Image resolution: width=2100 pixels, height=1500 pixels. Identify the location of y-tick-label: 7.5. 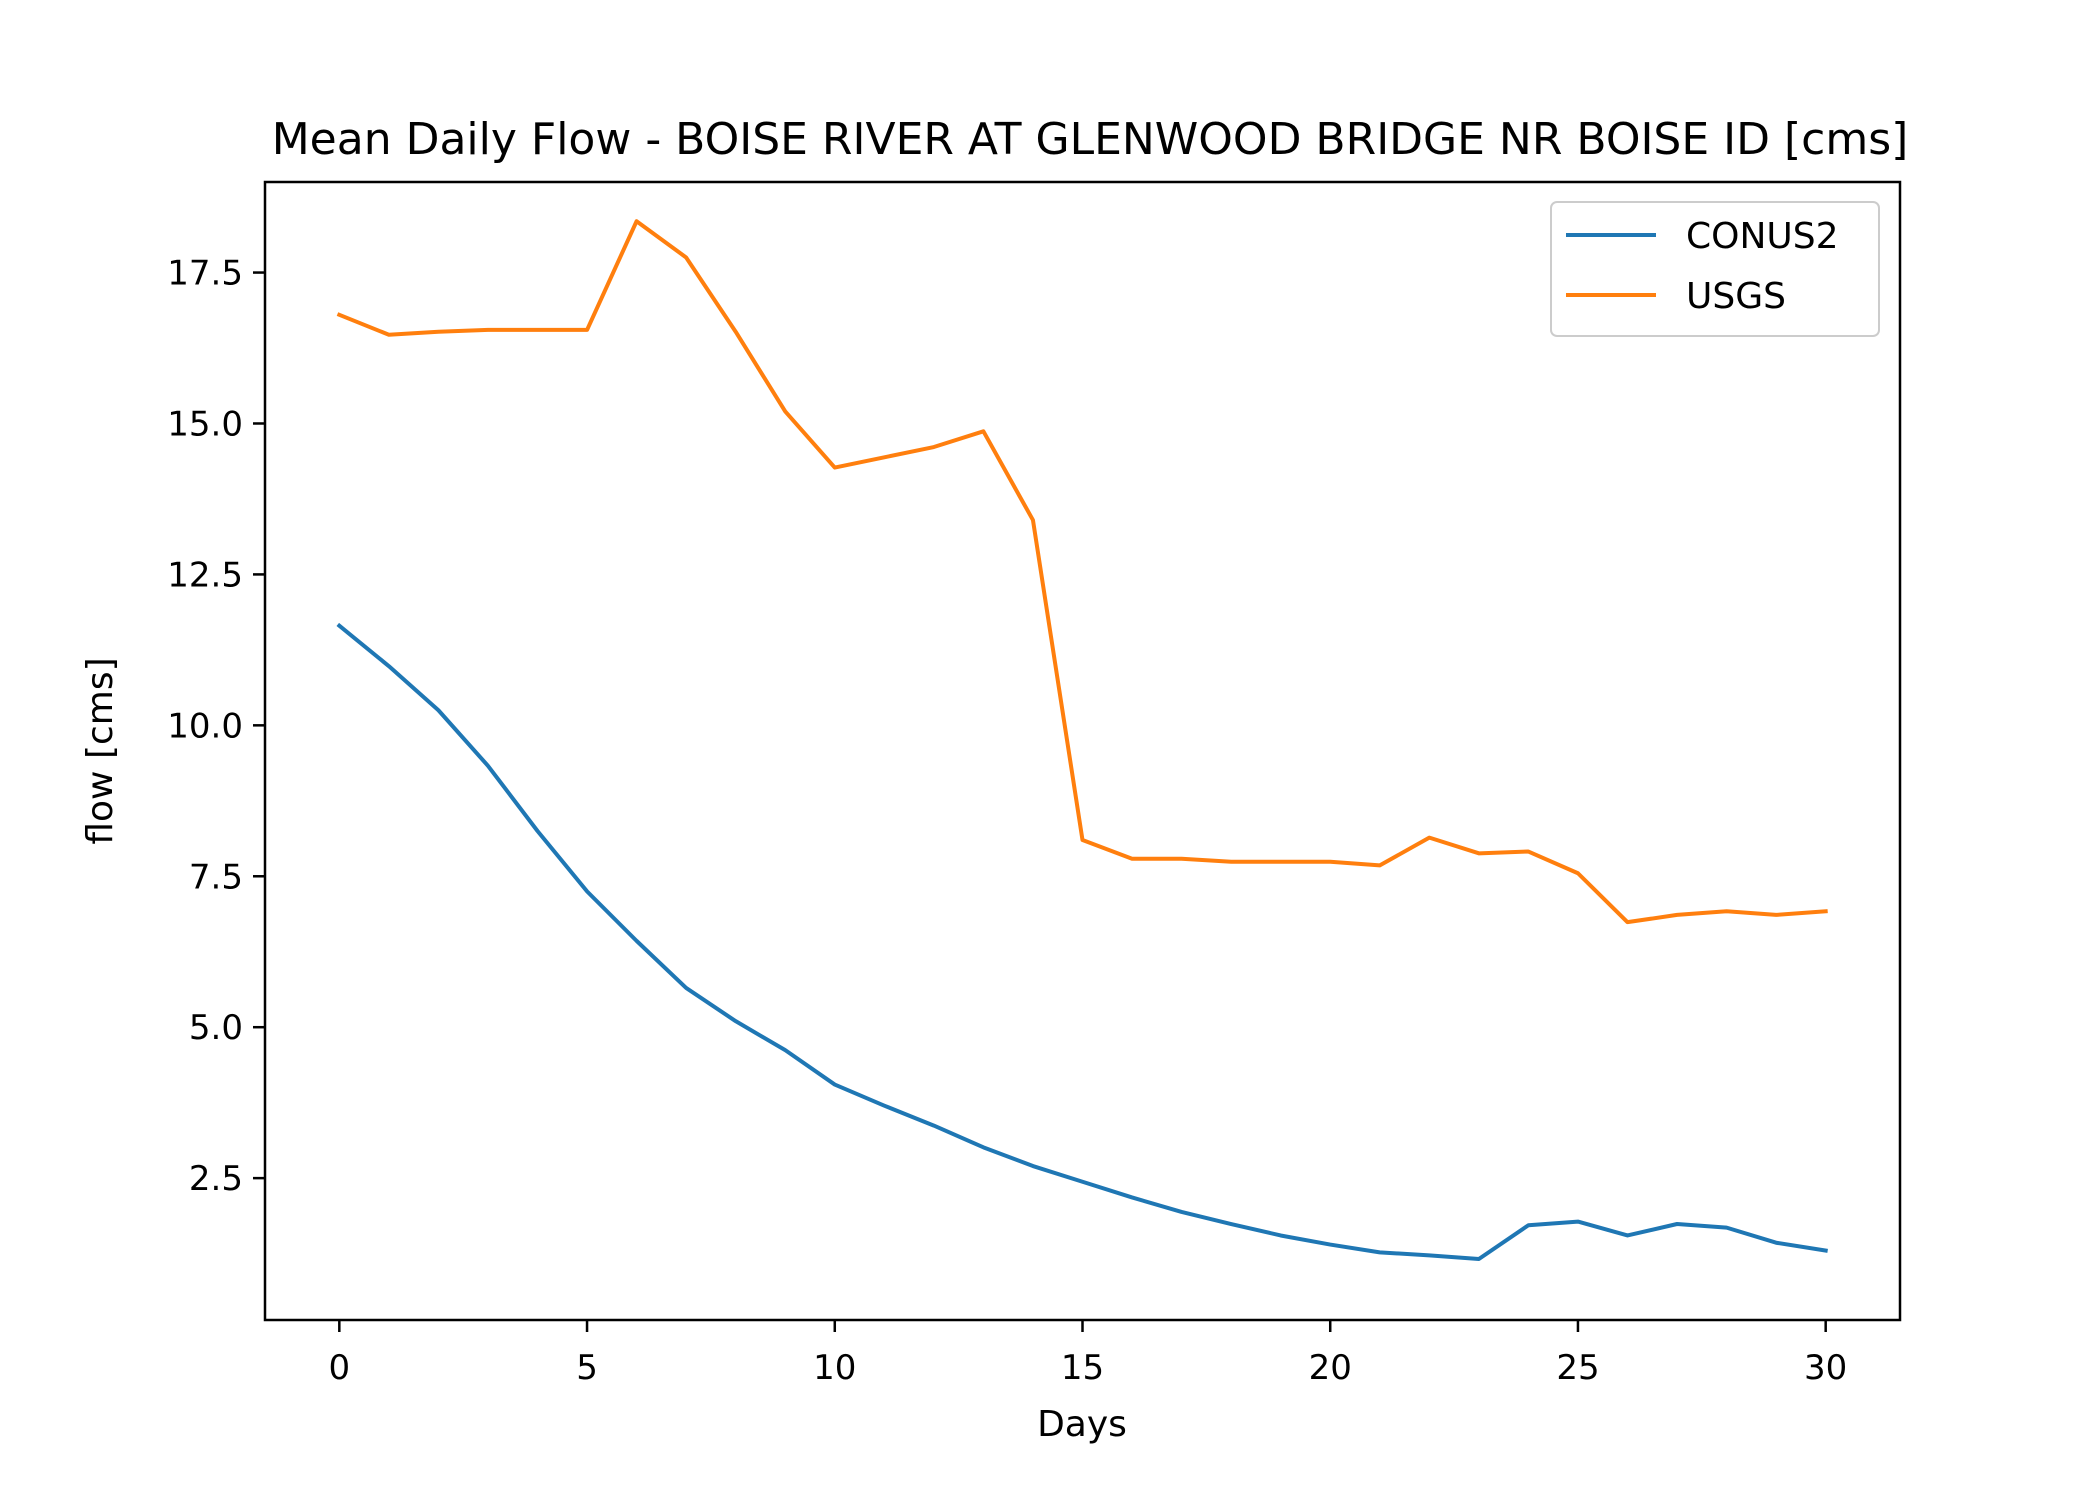
(216, 877).